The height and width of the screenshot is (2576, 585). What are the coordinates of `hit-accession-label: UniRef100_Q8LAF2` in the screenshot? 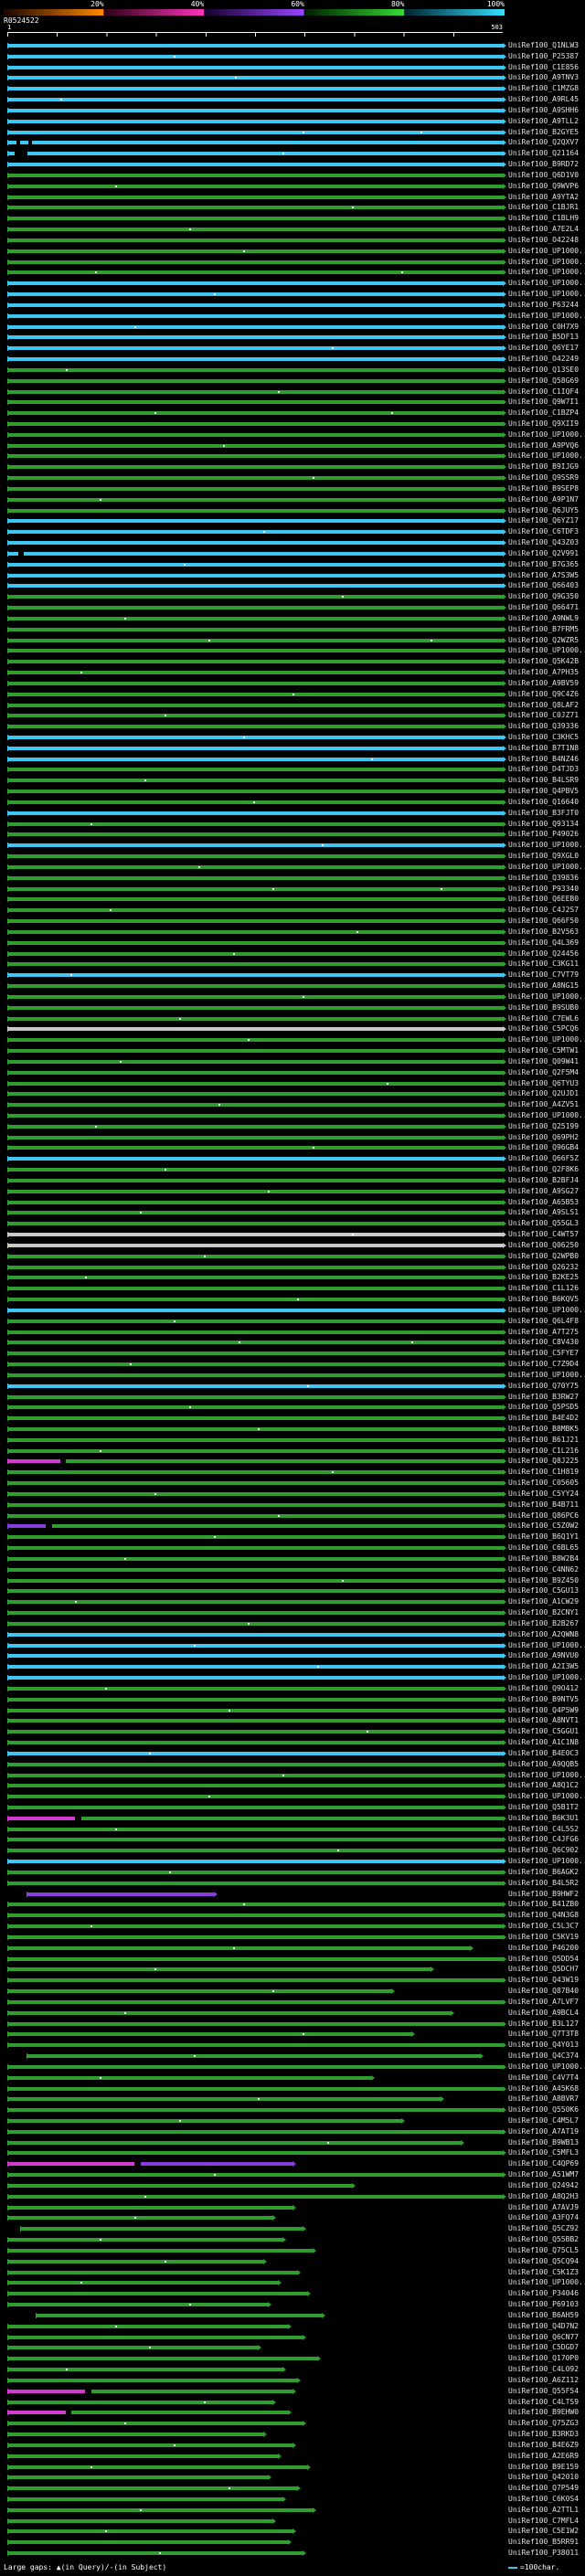 It's located at (544, 704).